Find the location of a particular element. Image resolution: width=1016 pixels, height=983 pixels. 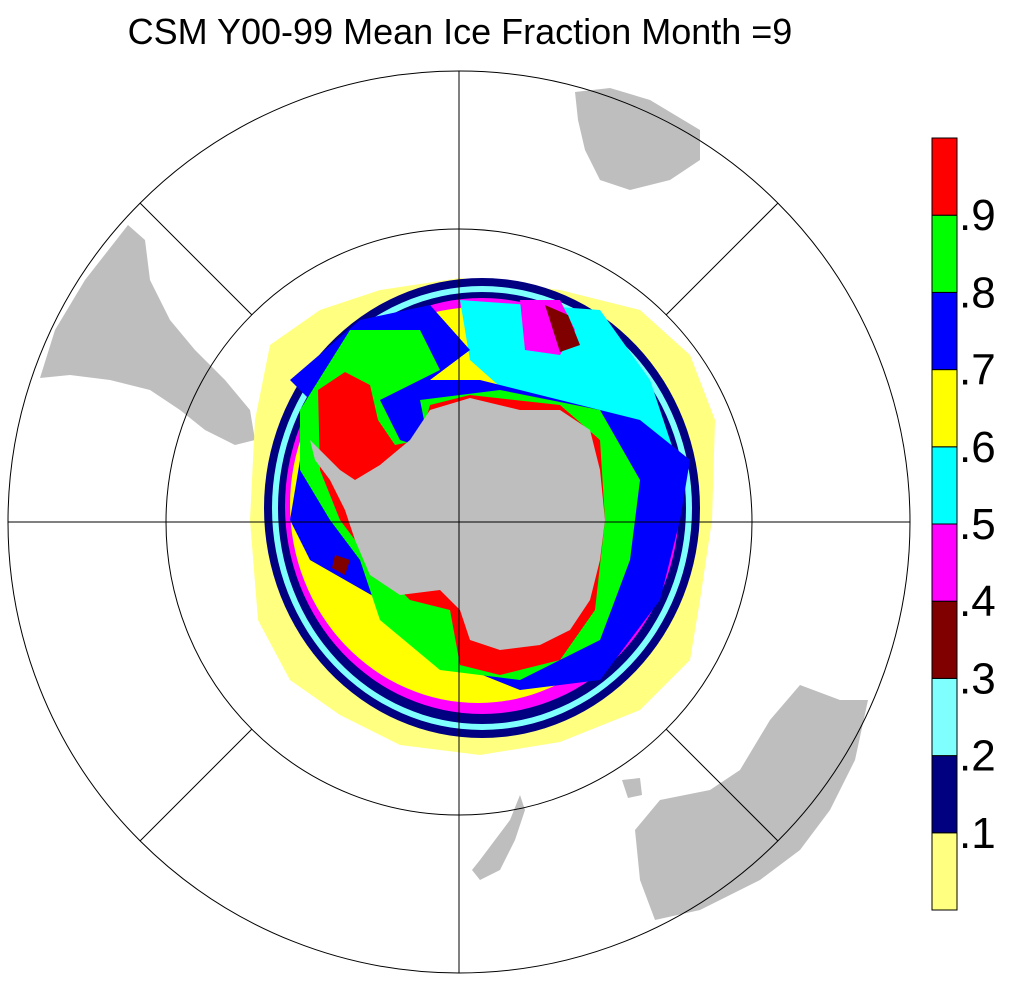

land-new-zealand is located at coordinates (498, 837).